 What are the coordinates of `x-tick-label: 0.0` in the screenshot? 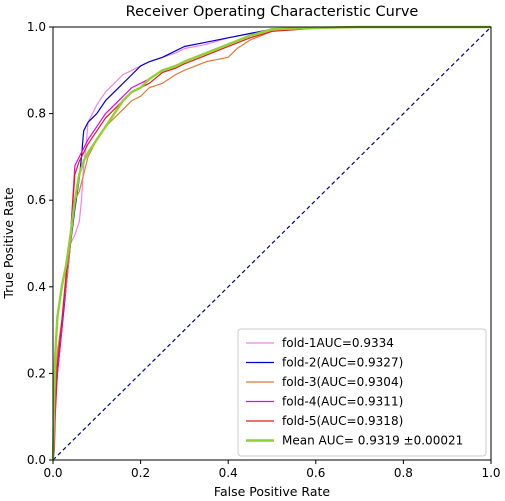 It's located at (52, 473).